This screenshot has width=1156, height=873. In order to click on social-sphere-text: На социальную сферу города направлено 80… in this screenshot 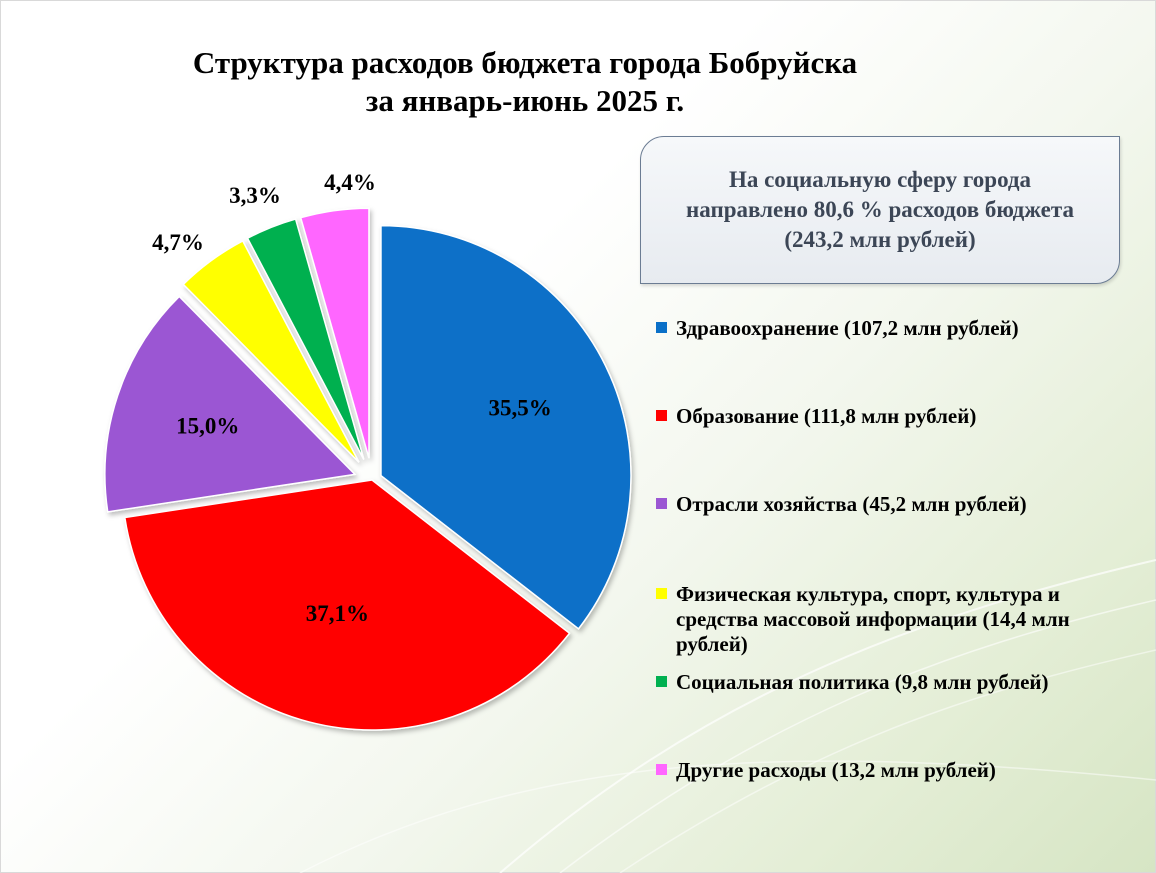, I will do `click(880, 209)`.